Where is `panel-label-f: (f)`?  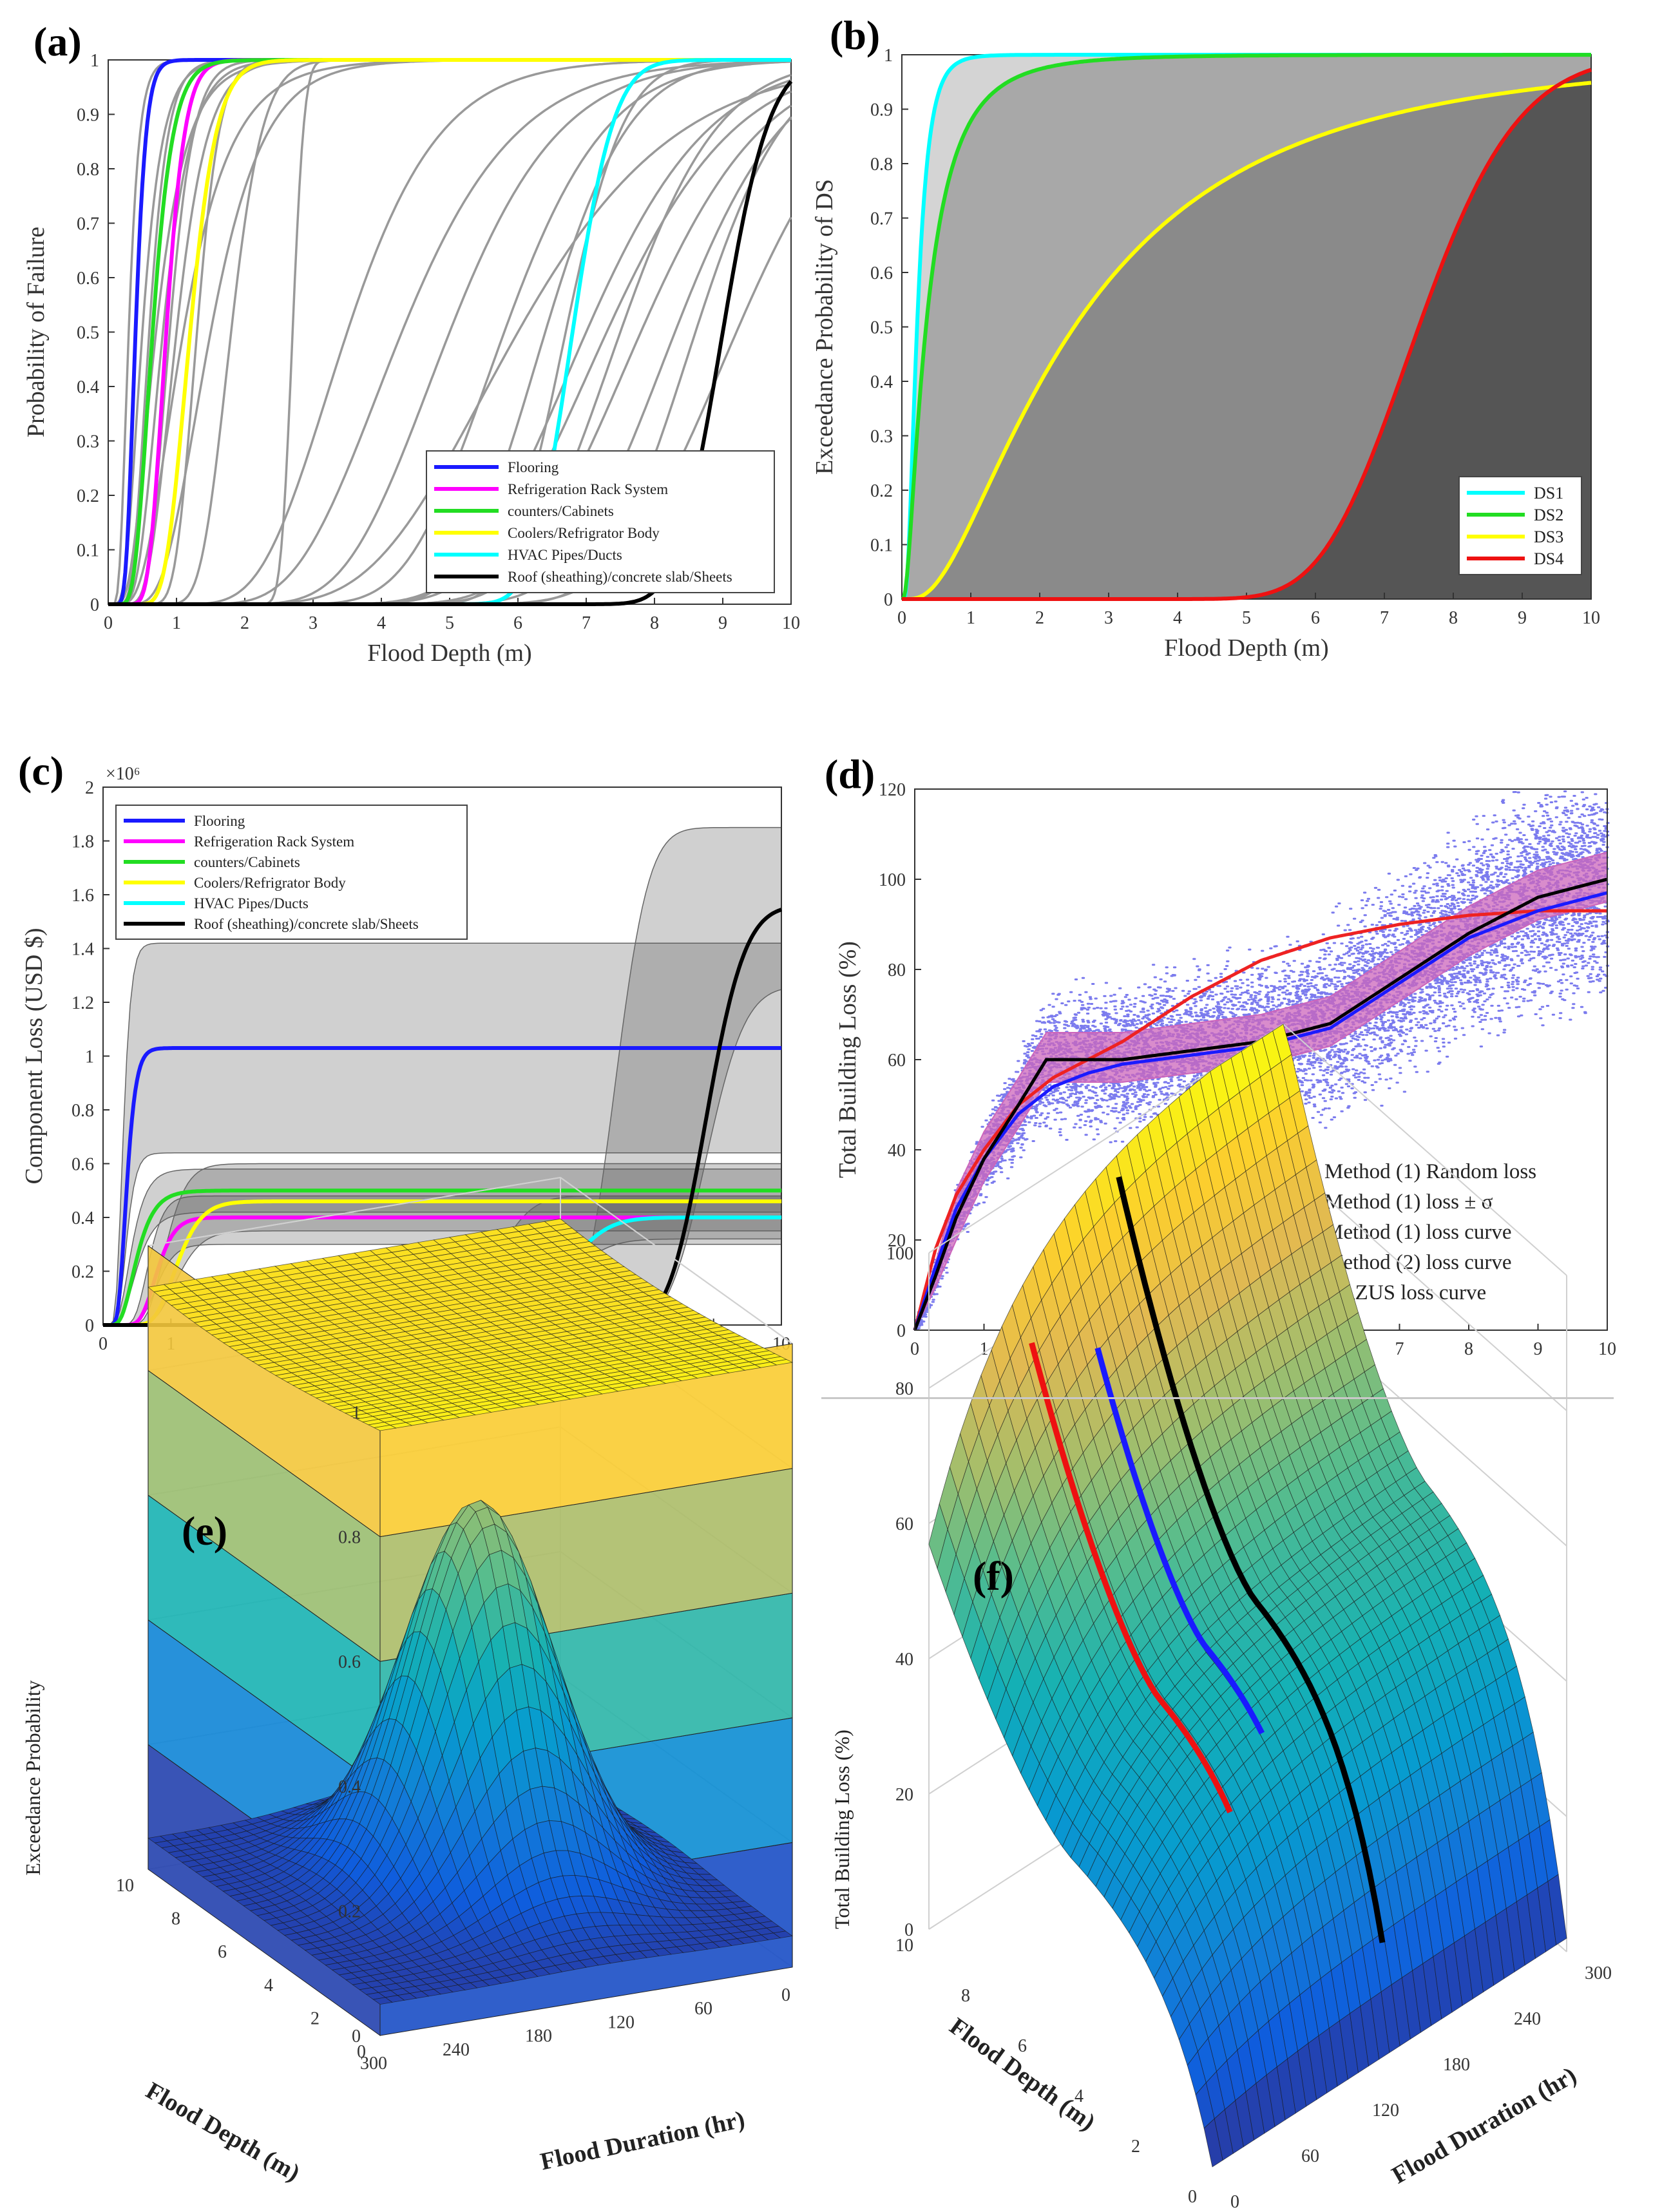
panel-label-f: (f) is located at coordinates (994, 1576).